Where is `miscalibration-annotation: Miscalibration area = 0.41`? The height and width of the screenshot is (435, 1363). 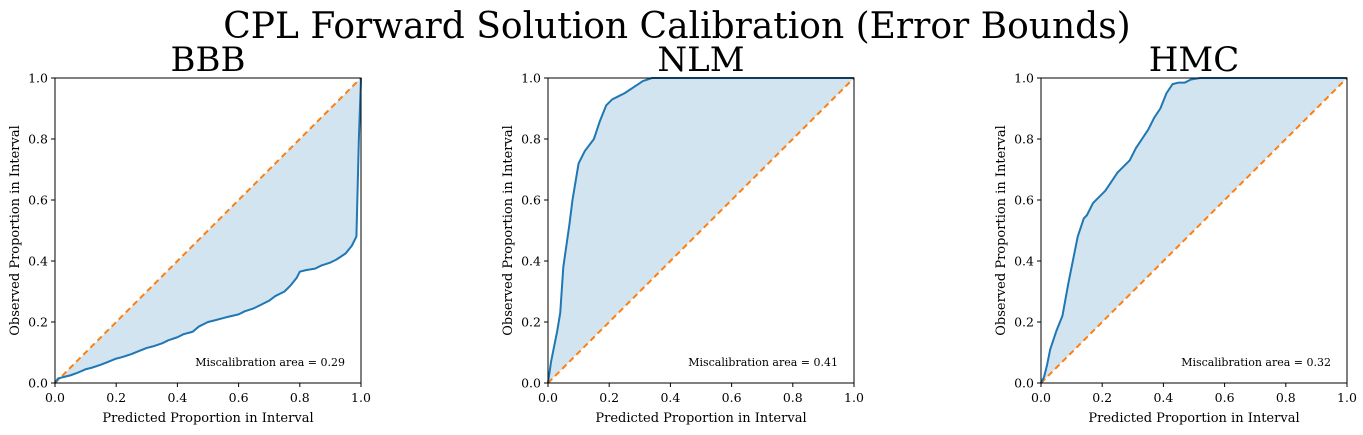 miscalibration-annotation: Miscalibration area = 0.41 is located at coordinates (763, 362).